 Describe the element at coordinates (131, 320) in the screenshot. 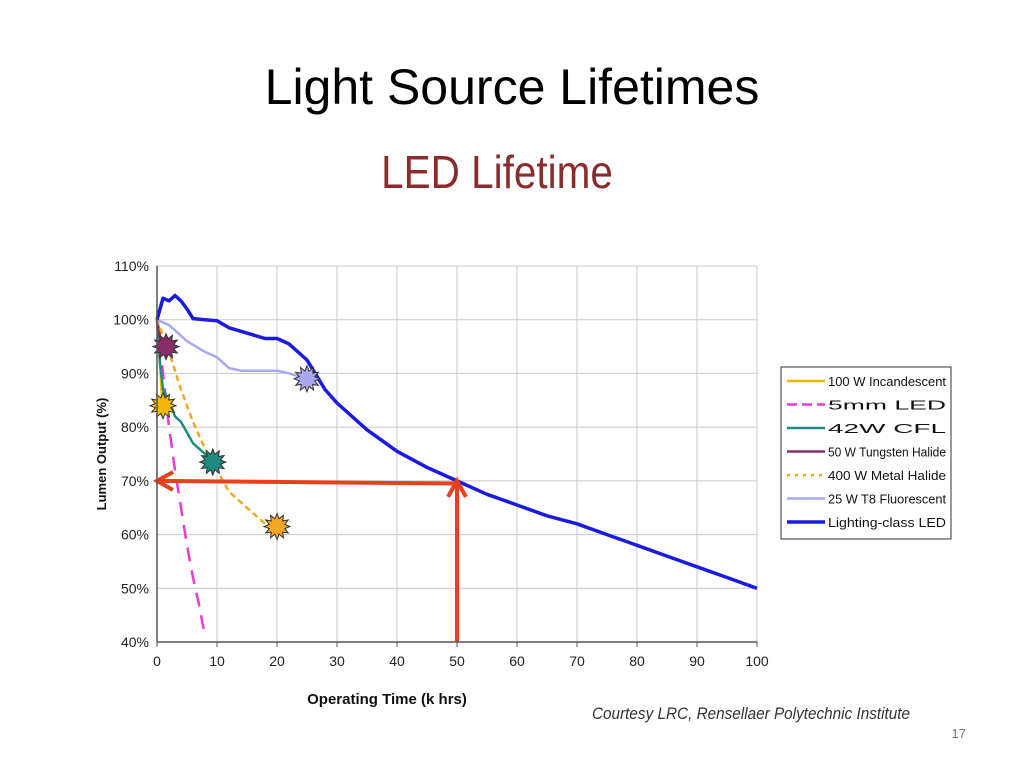

I see `y-tick-label: 100%` at that location.